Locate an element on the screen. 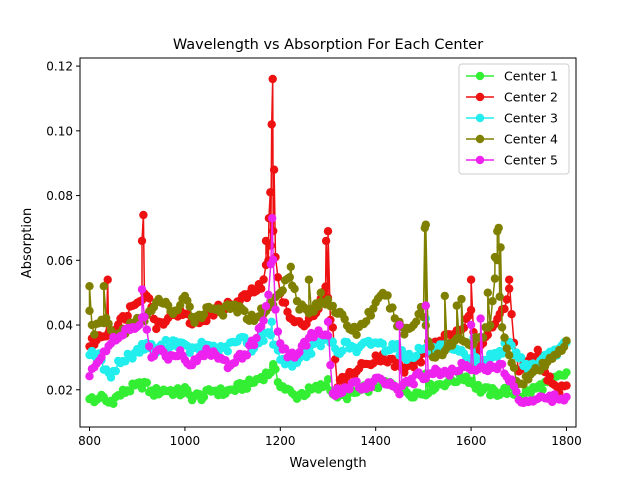  legend-entry-label: Center 5 is located at coordinates (531, 160).